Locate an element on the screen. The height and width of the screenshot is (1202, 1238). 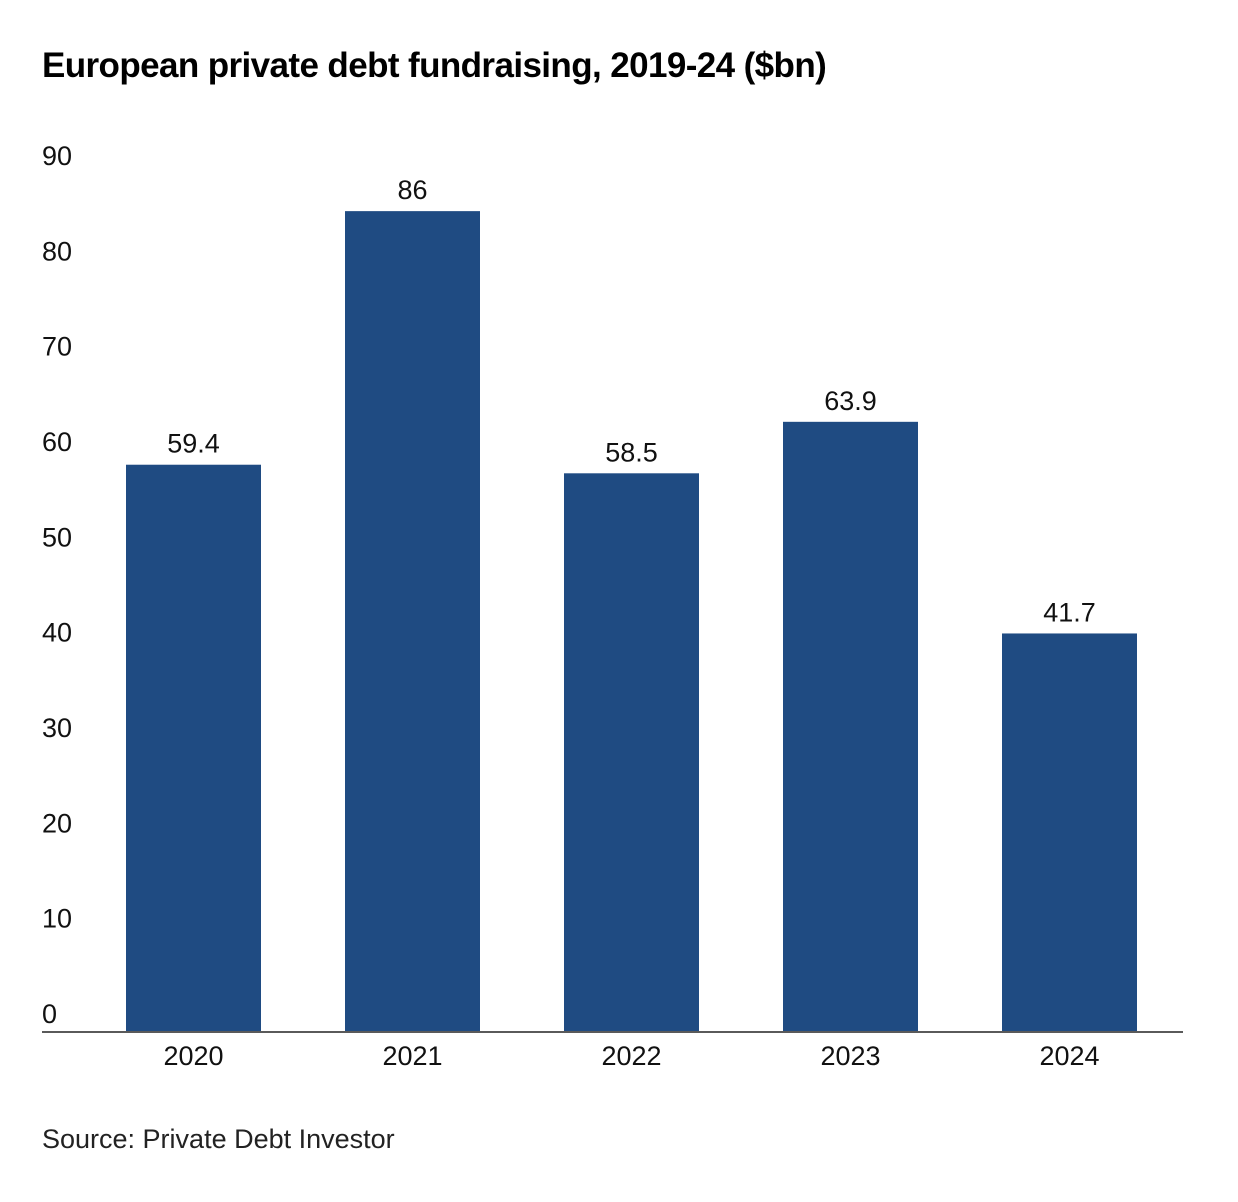
y-tick-label: 90 is located at coordinates (57, 156).